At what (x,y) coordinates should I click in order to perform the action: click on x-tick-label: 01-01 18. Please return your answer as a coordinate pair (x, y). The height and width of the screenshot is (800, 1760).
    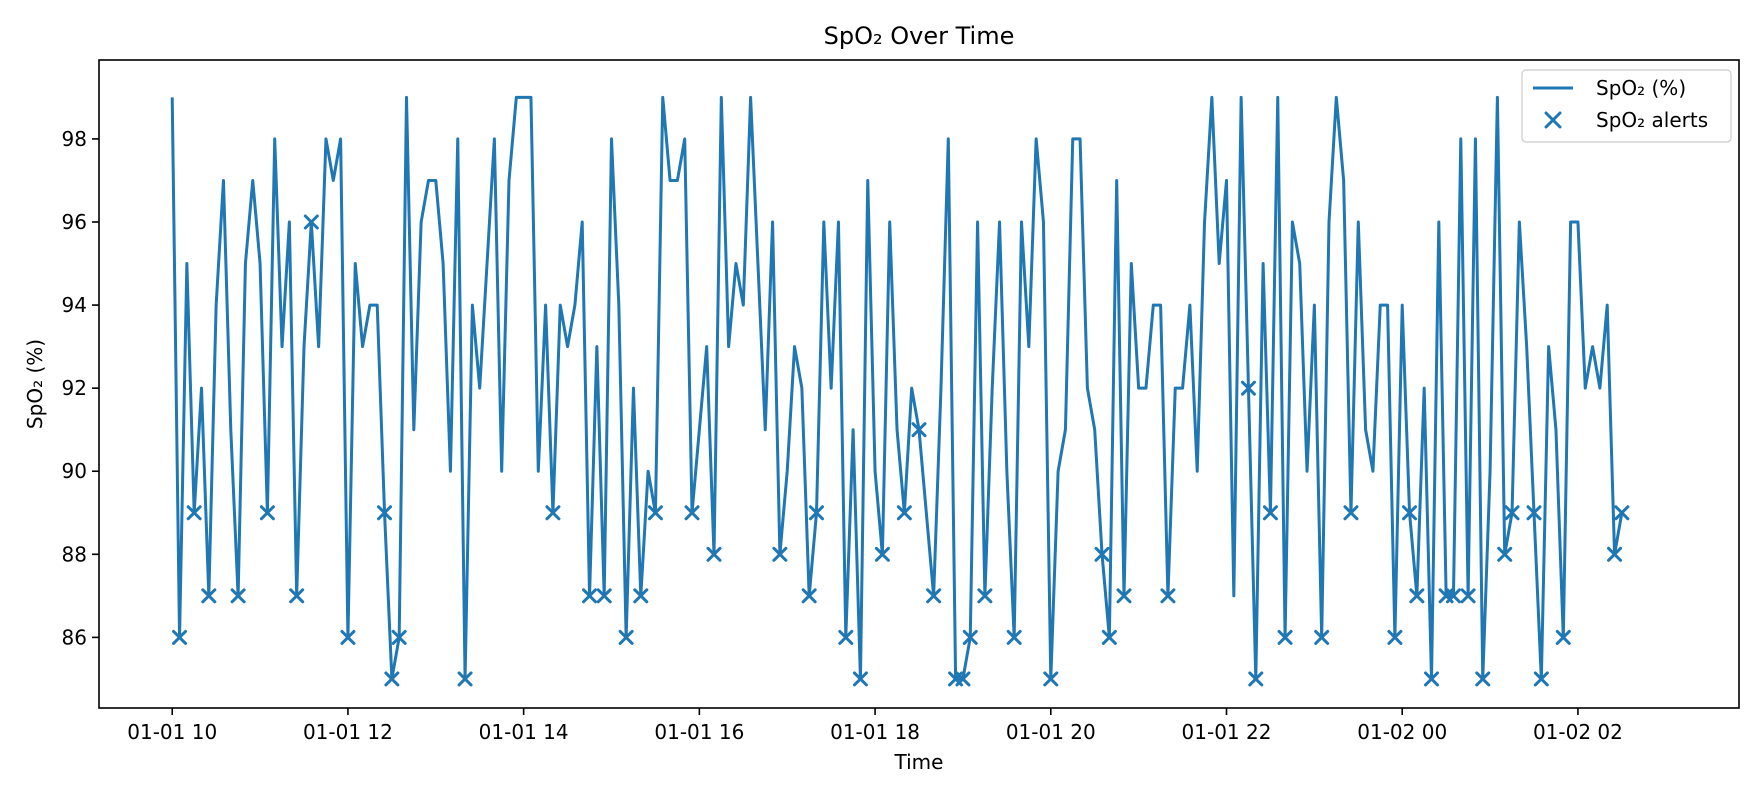
    Looking at the image, I should click on (875, 732).